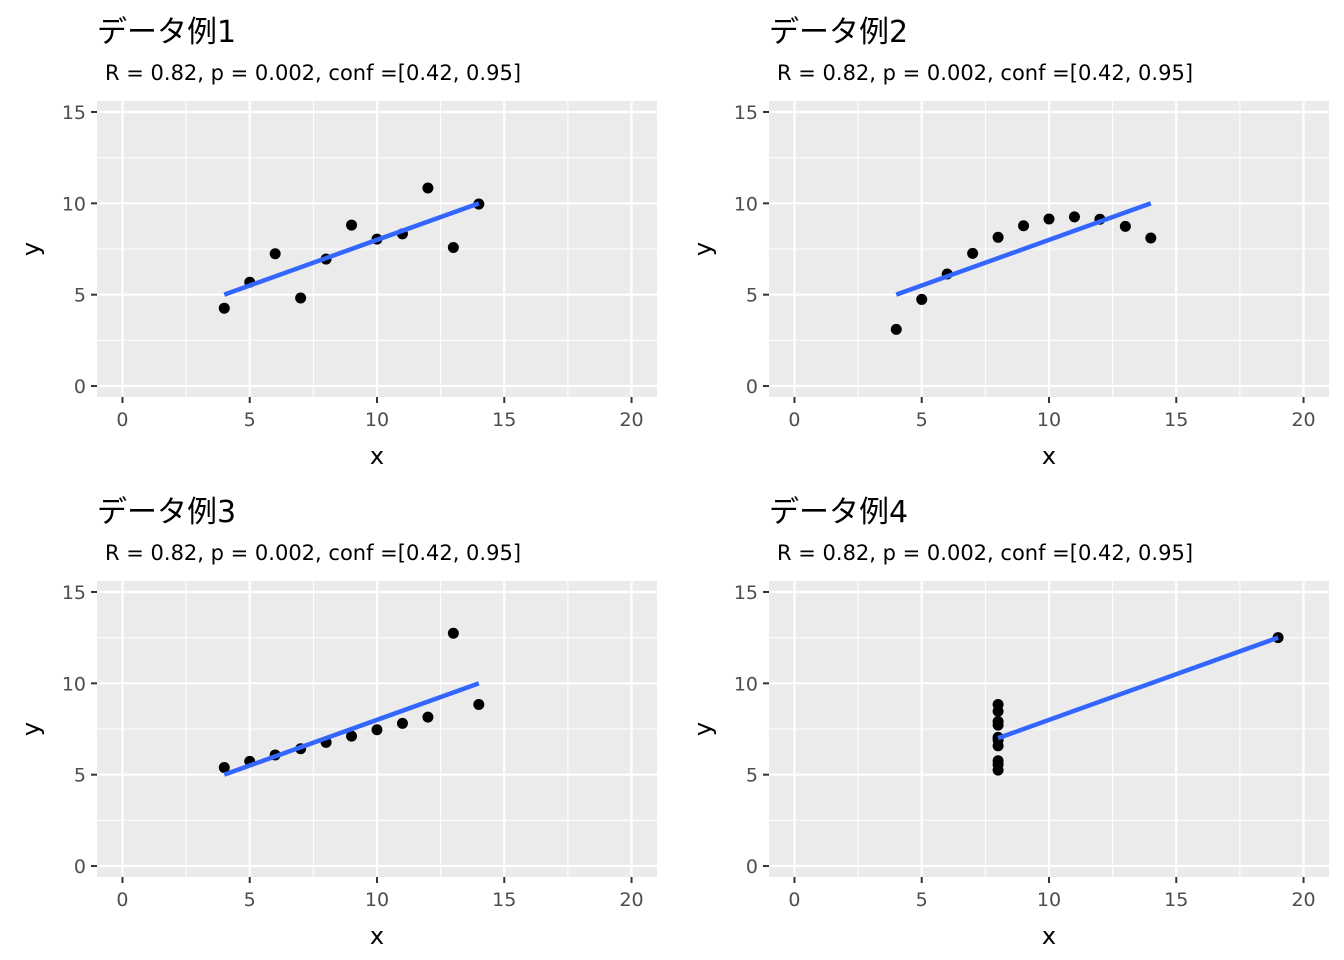 The width and height of the screenshot is (1344, 960). What do you see at coordinates (166, 512) in the screenshot?
I see `chart-title: データ例3` at bounding box center [166, 512].